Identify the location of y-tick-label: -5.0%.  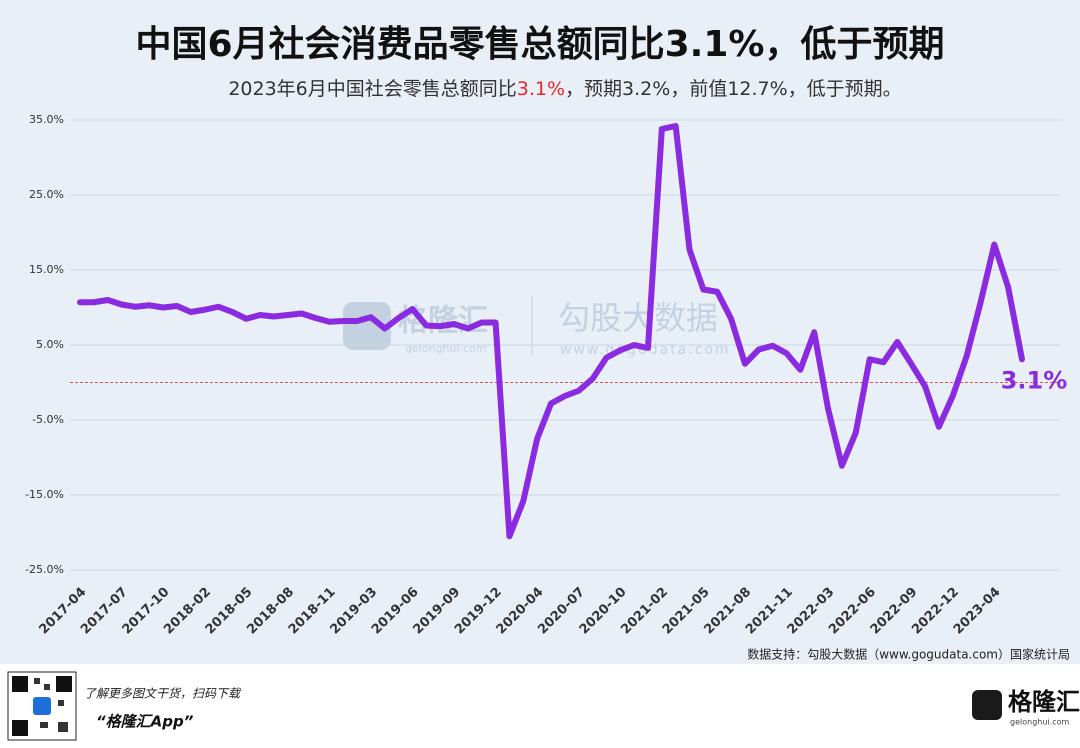
(48, 419).